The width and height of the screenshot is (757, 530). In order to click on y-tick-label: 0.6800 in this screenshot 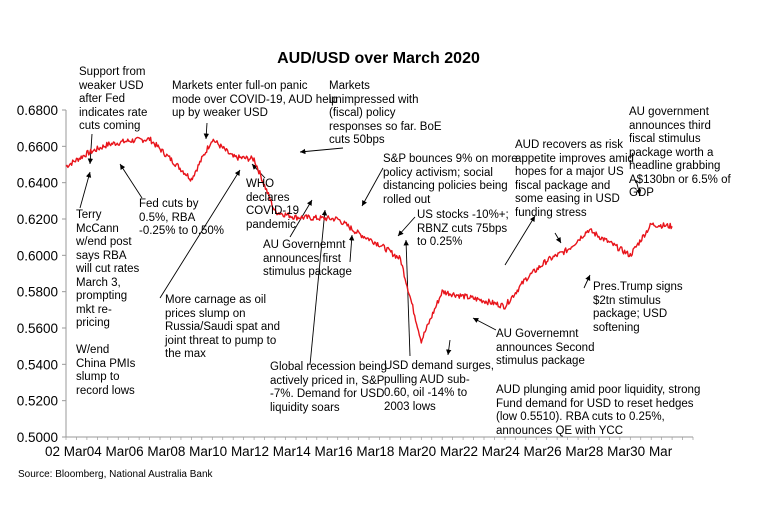, I will do `click(37, 110)`.